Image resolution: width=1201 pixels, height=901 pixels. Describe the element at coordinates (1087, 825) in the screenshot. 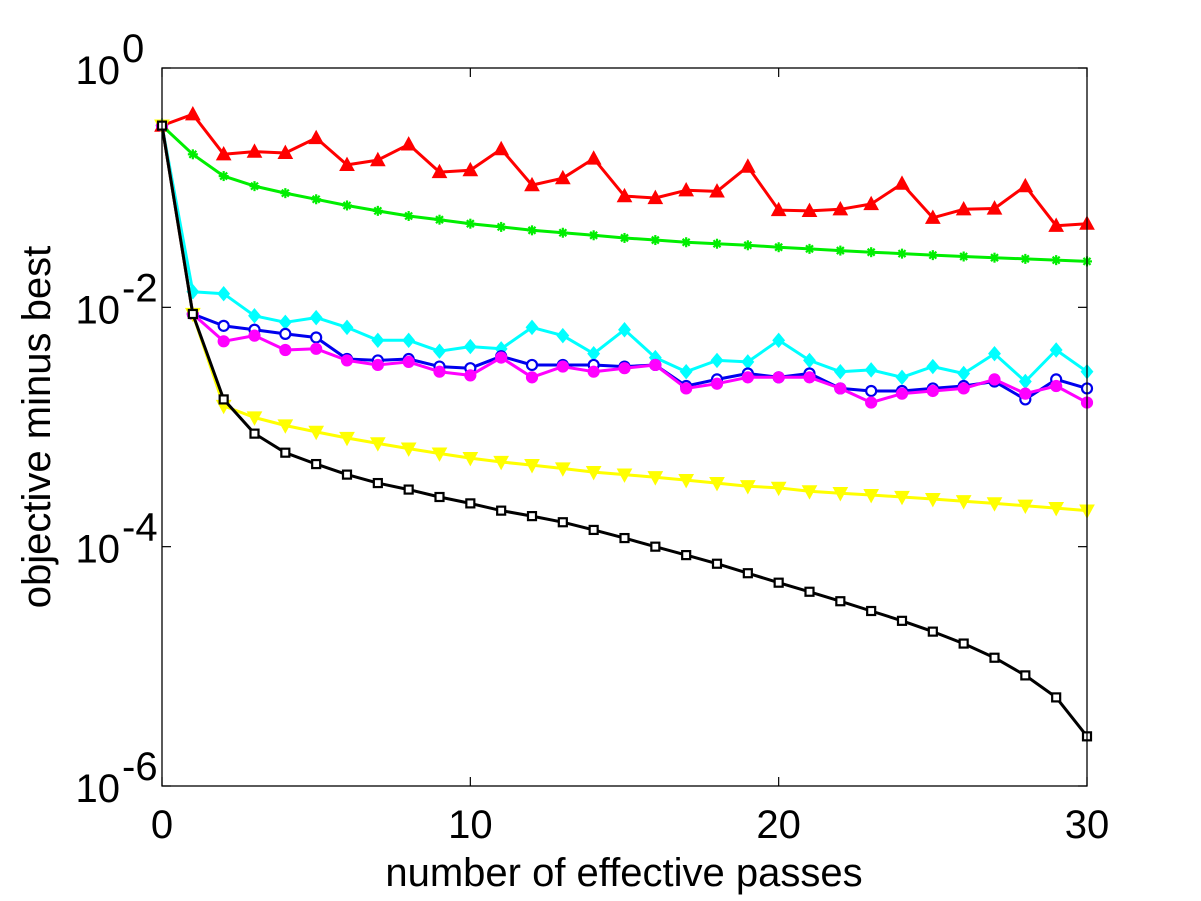

I see `x-tick-label: 30` at that location.